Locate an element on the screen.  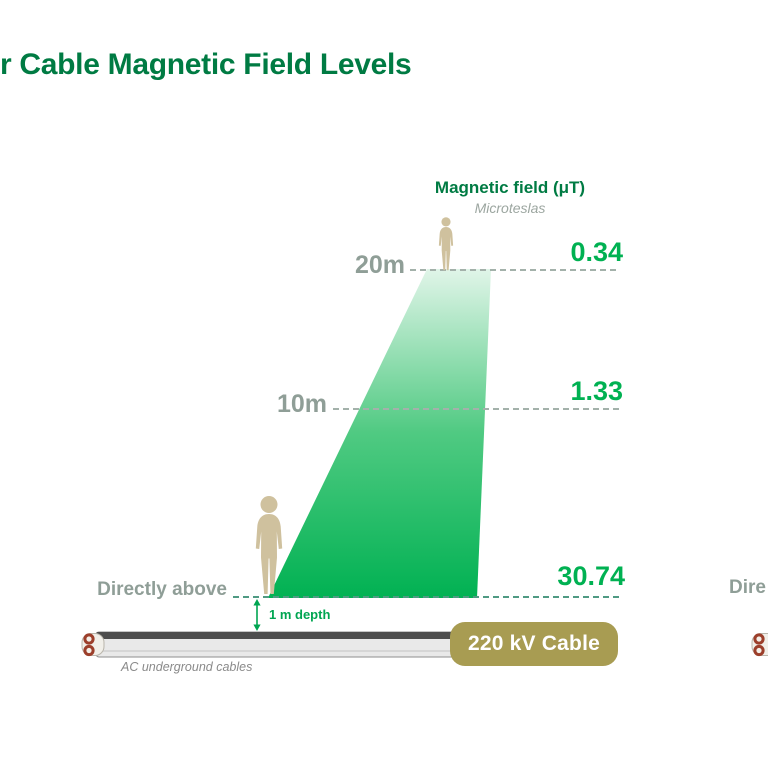
field-value-20m: 0.34 is located at coordinates (596, 252).